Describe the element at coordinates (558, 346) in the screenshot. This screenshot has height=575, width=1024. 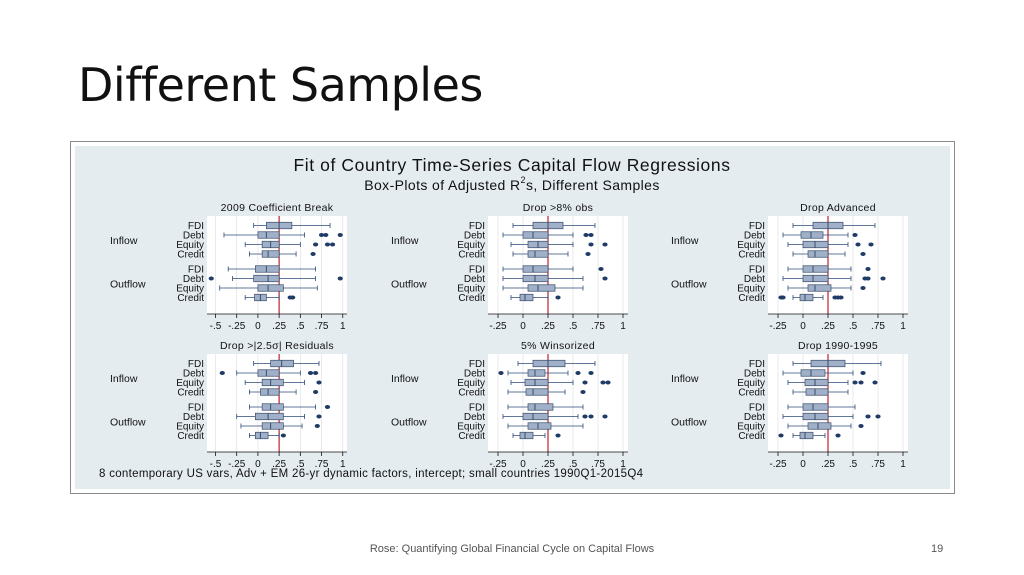
I see `panel-title: 5% Winsorized` at that location.